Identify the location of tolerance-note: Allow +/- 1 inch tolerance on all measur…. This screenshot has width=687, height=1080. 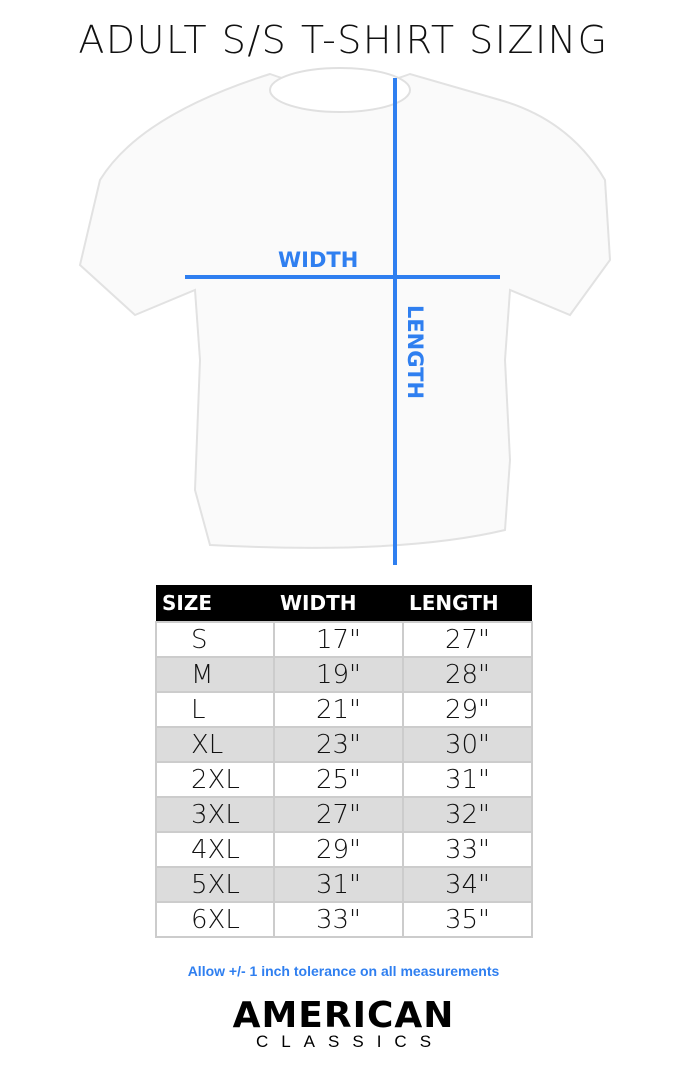
(343, 971).